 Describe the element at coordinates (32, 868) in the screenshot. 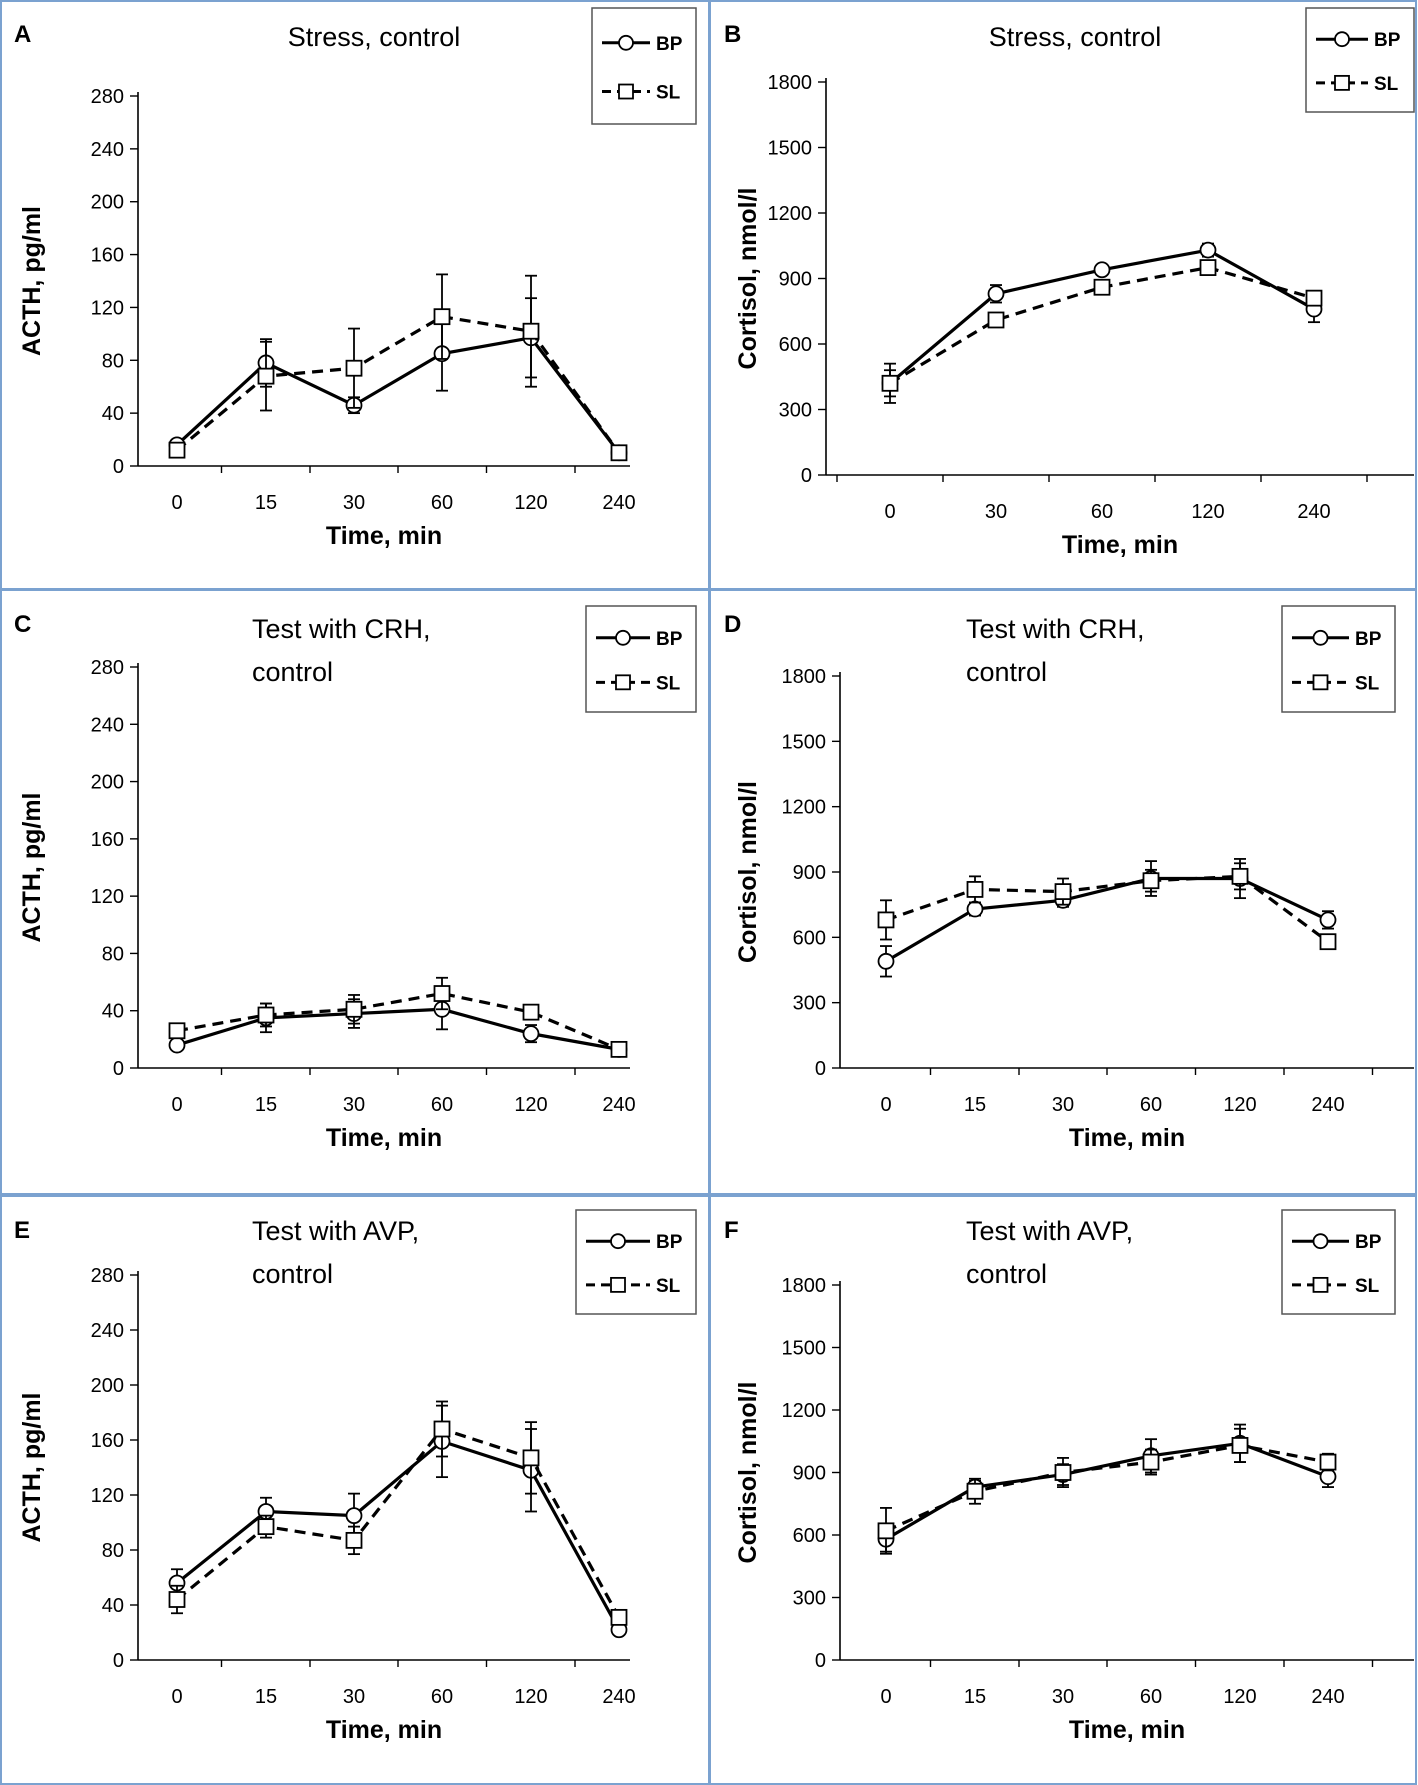

I see `y-axis-title: ACTH, pg/ml` at that location.